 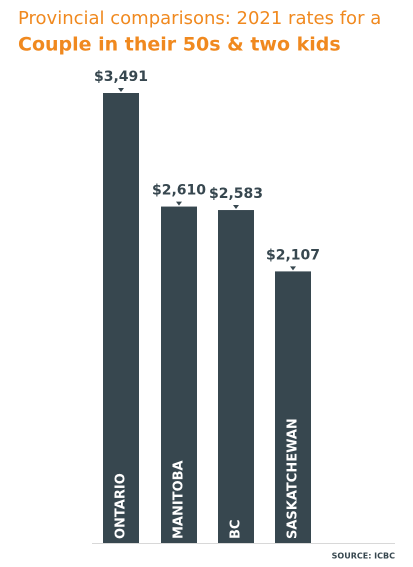 What do you see at coordinates (179, 499) in the screenshot?
I see `category-label: MANITOBA` at bounding box center [179, 499].